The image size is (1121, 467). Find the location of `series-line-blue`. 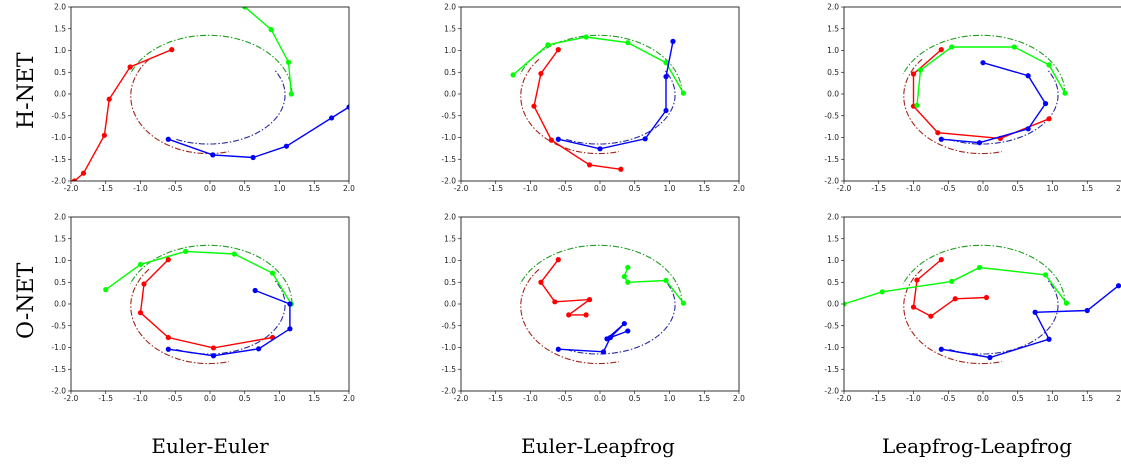

series-line-blue is located at coordinates (229, 323).